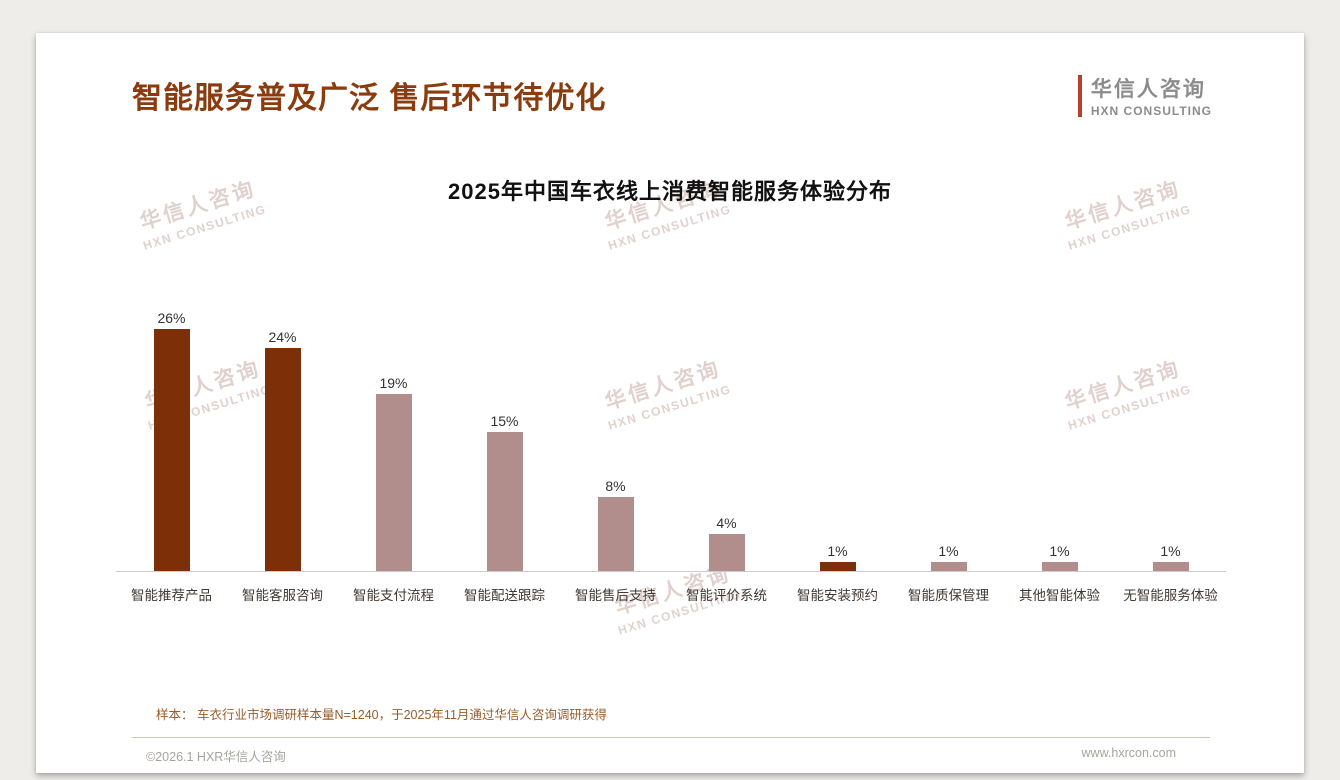 The height and width of the screenshot is (780, 1340). What do you see at coordinates (369, 98) in the screenshot?
I see `page-title: 智能服务普及广泛 售后环节待优化` at bounding box center [369, 98].